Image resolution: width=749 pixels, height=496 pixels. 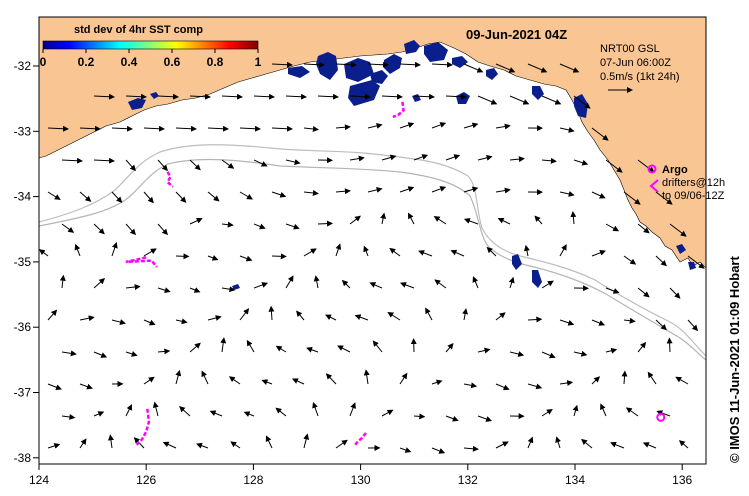 What do you see at coordinates (630, 49) in the screenshot?
I see `current-model-label: NRT00 GSL` at bounding box center [630, 49].